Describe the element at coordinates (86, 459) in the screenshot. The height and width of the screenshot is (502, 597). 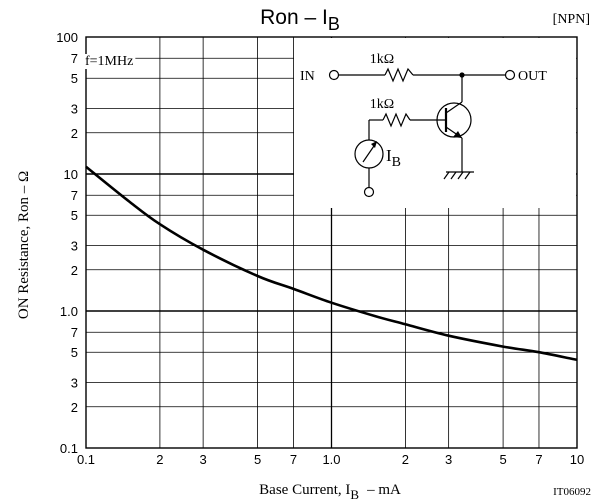
I see `x-tick-label: 0.1` at that location.